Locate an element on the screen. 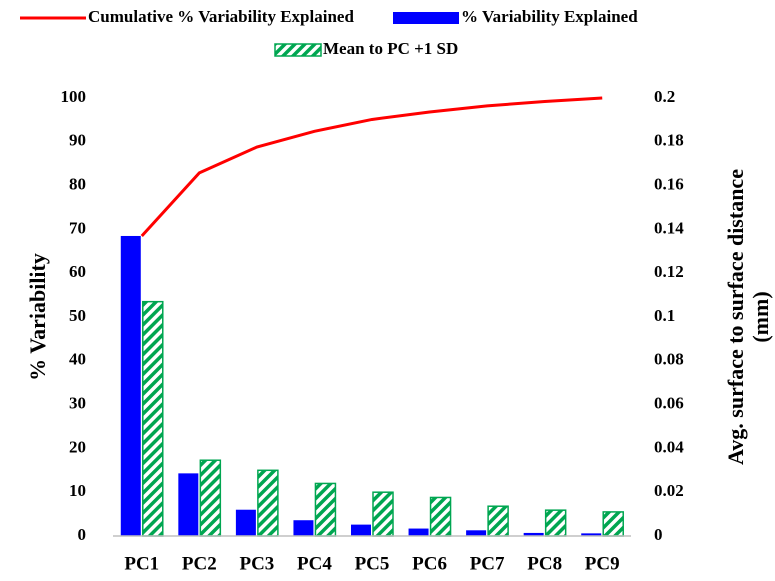 The height and width of the screenshot is (581, 775). x-tick-label: PC2 is located at coordinates (199, 563).